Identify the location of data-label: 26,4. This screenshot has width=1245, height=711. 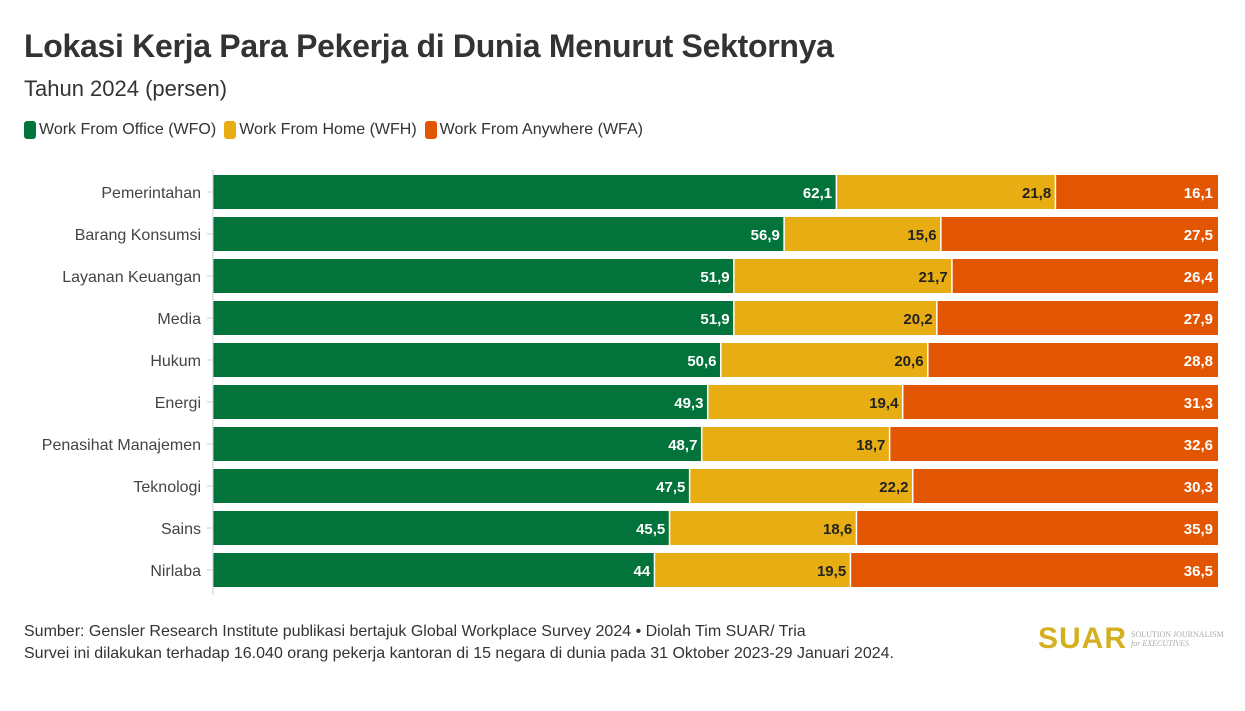
(1199, 277).